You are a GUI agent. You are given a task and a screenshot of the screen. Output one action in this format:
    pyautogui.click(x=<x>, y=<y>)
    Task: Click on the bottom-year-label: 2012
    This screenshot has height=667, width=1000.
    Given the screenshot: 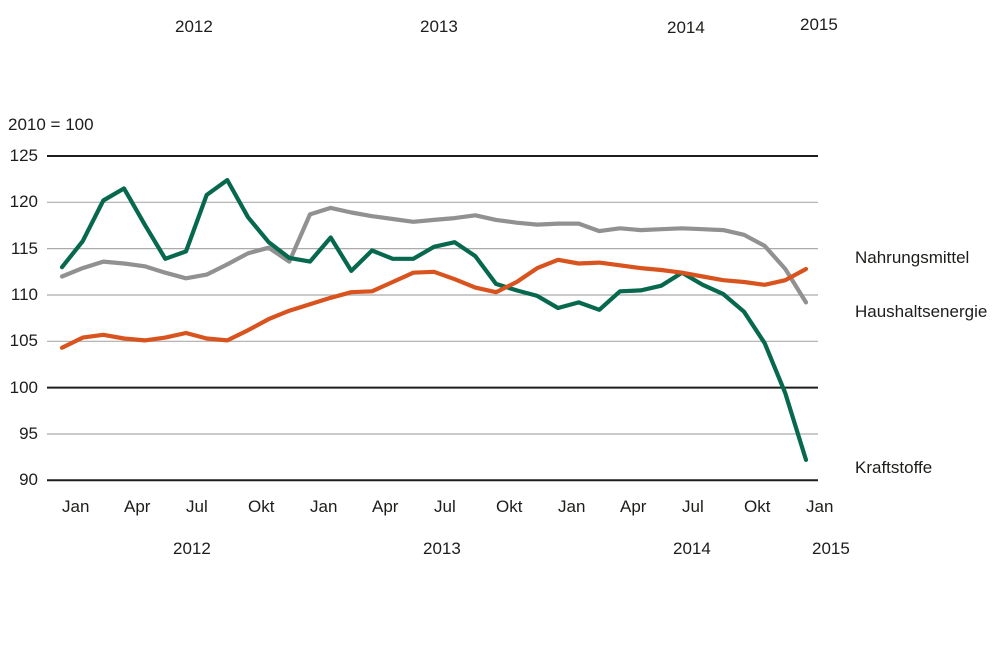 What is the action you would take?
    pyautogui.click(x=192, y=548)
    